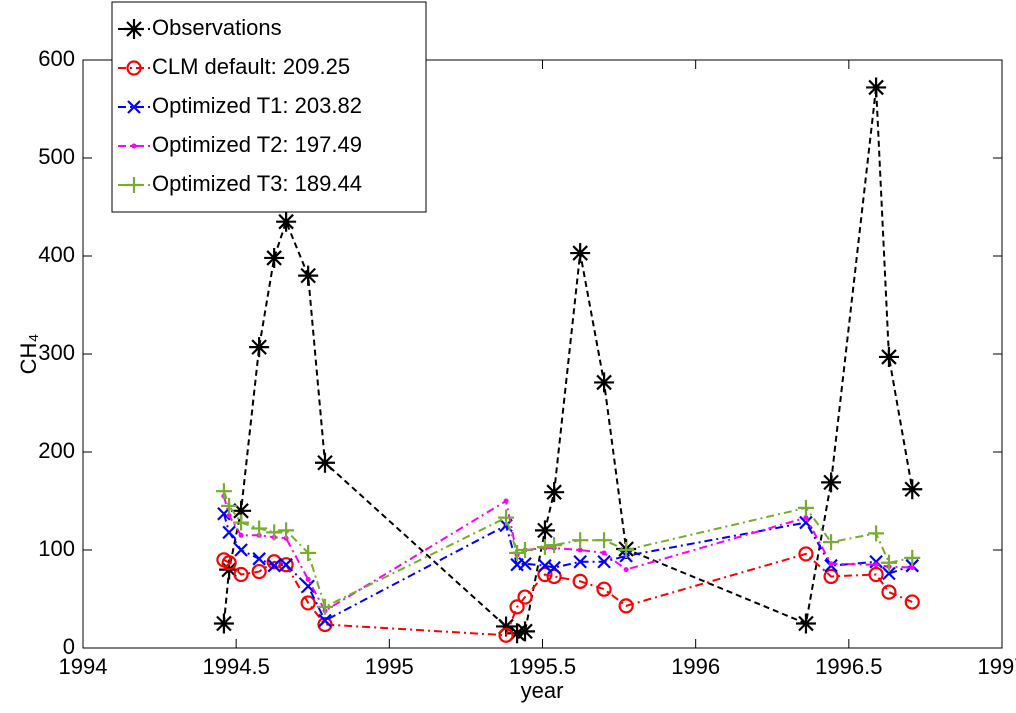 Image resolution: width=1016 pixels, height=713 pixels. Describe the element at coordinates (56, 450) in the screenshot. I see `y-tick-label: 200` at that location.